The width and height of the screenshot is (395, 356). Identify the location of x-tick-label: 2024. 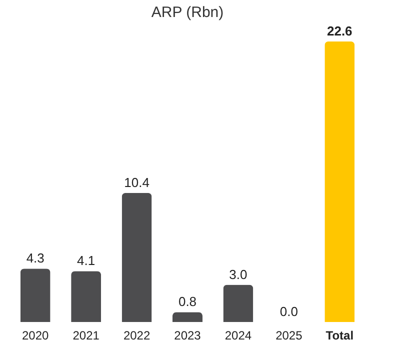
(238, 335).